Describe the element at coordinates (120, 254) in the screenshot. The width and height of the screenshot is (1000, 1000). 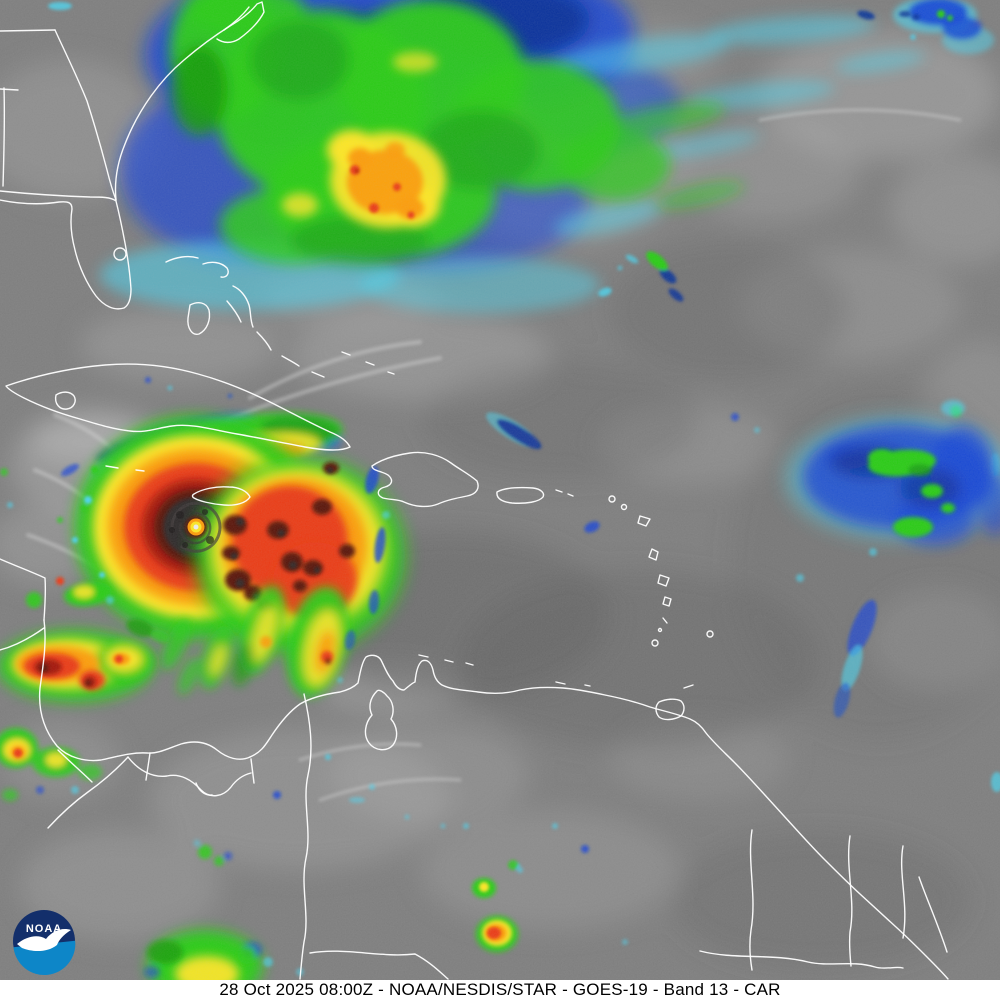
I see `lake-okeechobee` at that location.